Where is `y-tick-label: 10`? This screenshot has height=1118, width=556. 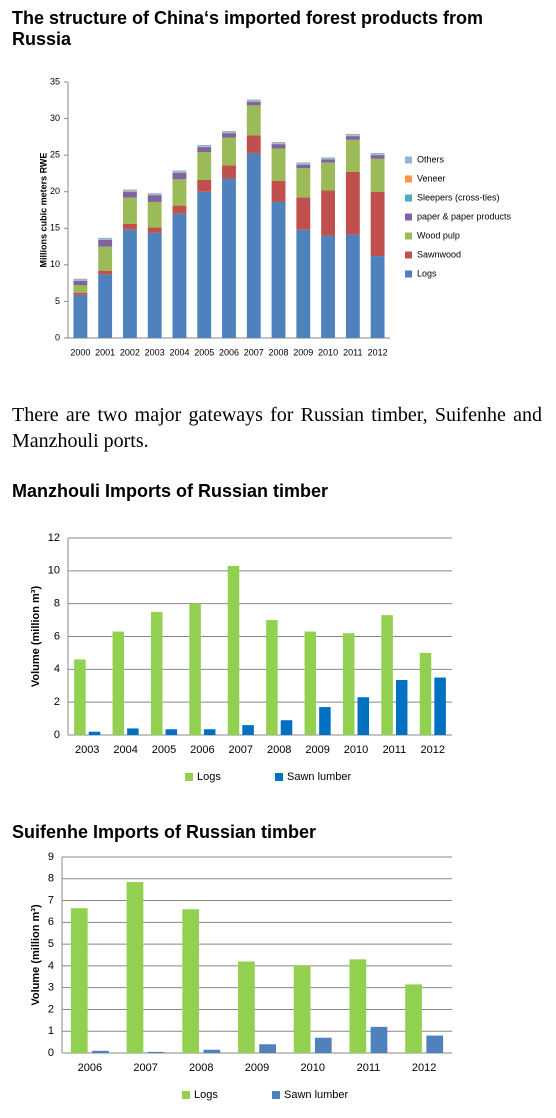
y-tick-label: 10 is located at coordinates (54, 571).